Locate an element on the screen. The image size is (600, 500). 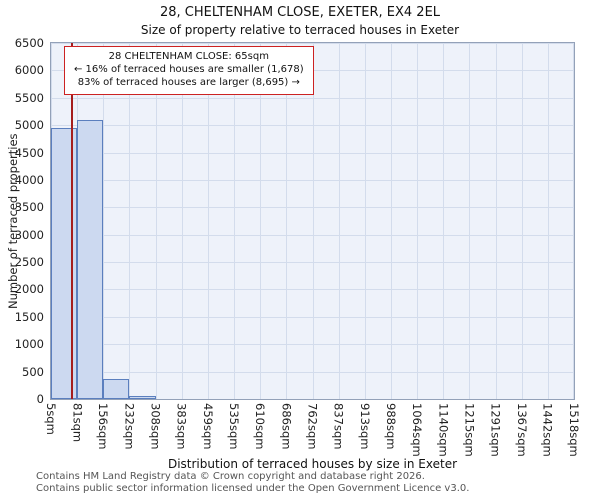
y-tick-label: 2500 is located at coordinates (29, 262).